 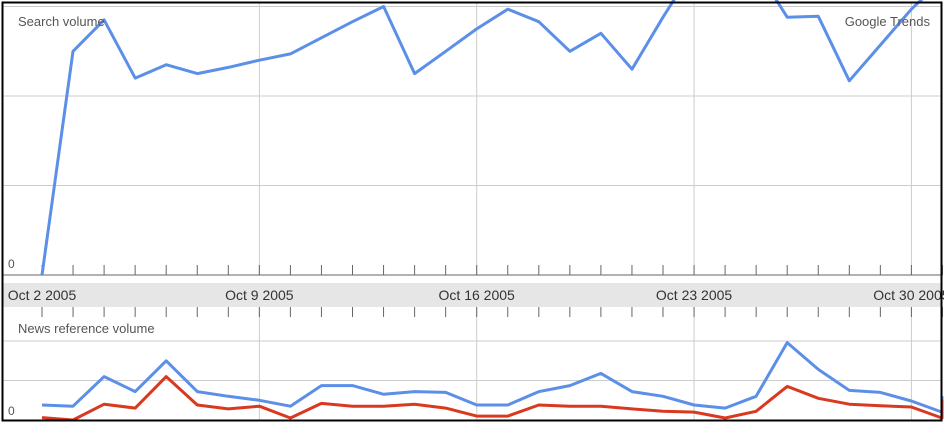 I want to click on date-band-bg, so click(x=472, y=295).